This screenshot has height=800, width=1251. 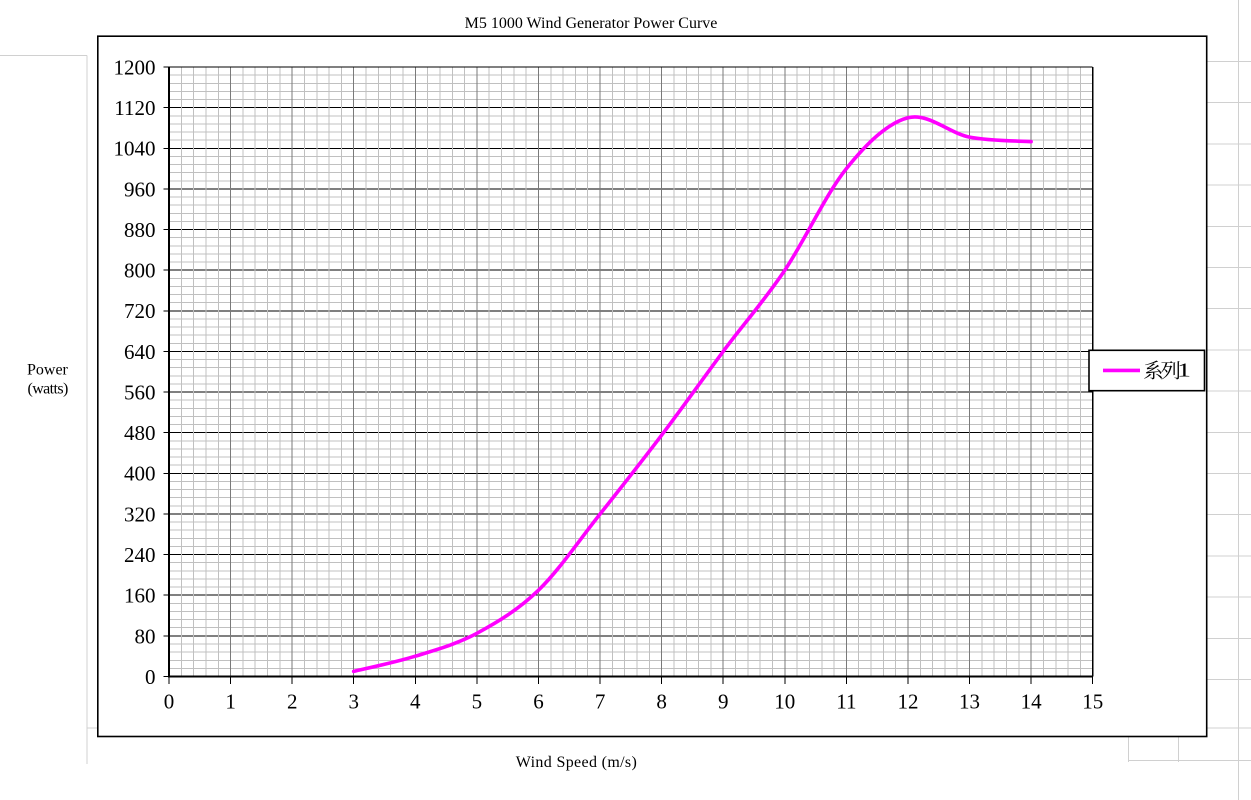 What do you see at coordinates (353, 702) in the screenshot?
I see `svg-text: 3` at bounding box center [353, 702].